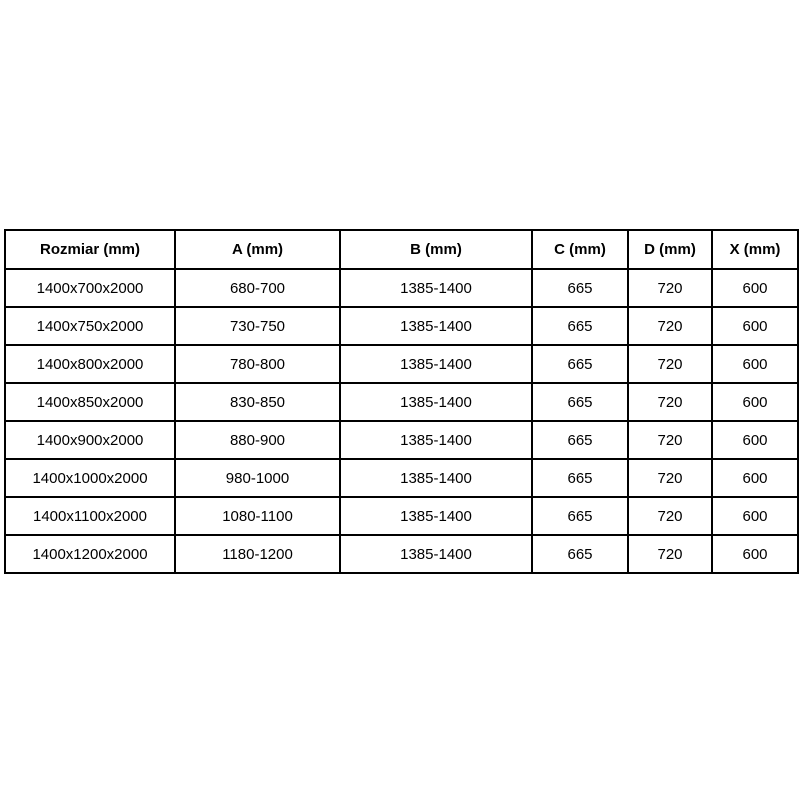 This screenshot has height=800, width=800. I want to click on table-cell: 1400x1100x2000, so click(90, 516).